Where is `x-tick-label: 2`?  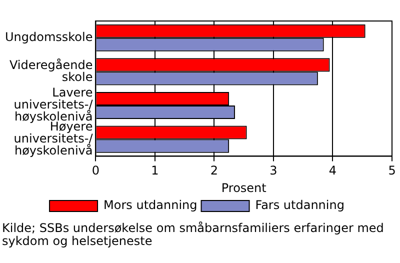
x-tick-label: 2 is located at coordinates (214, 171).